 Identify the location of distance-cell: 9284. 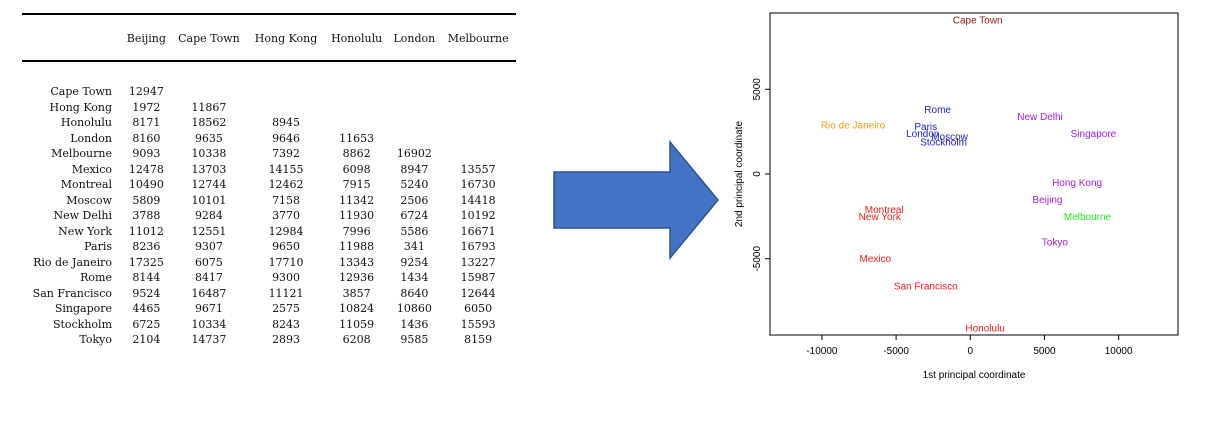
(208, 216).